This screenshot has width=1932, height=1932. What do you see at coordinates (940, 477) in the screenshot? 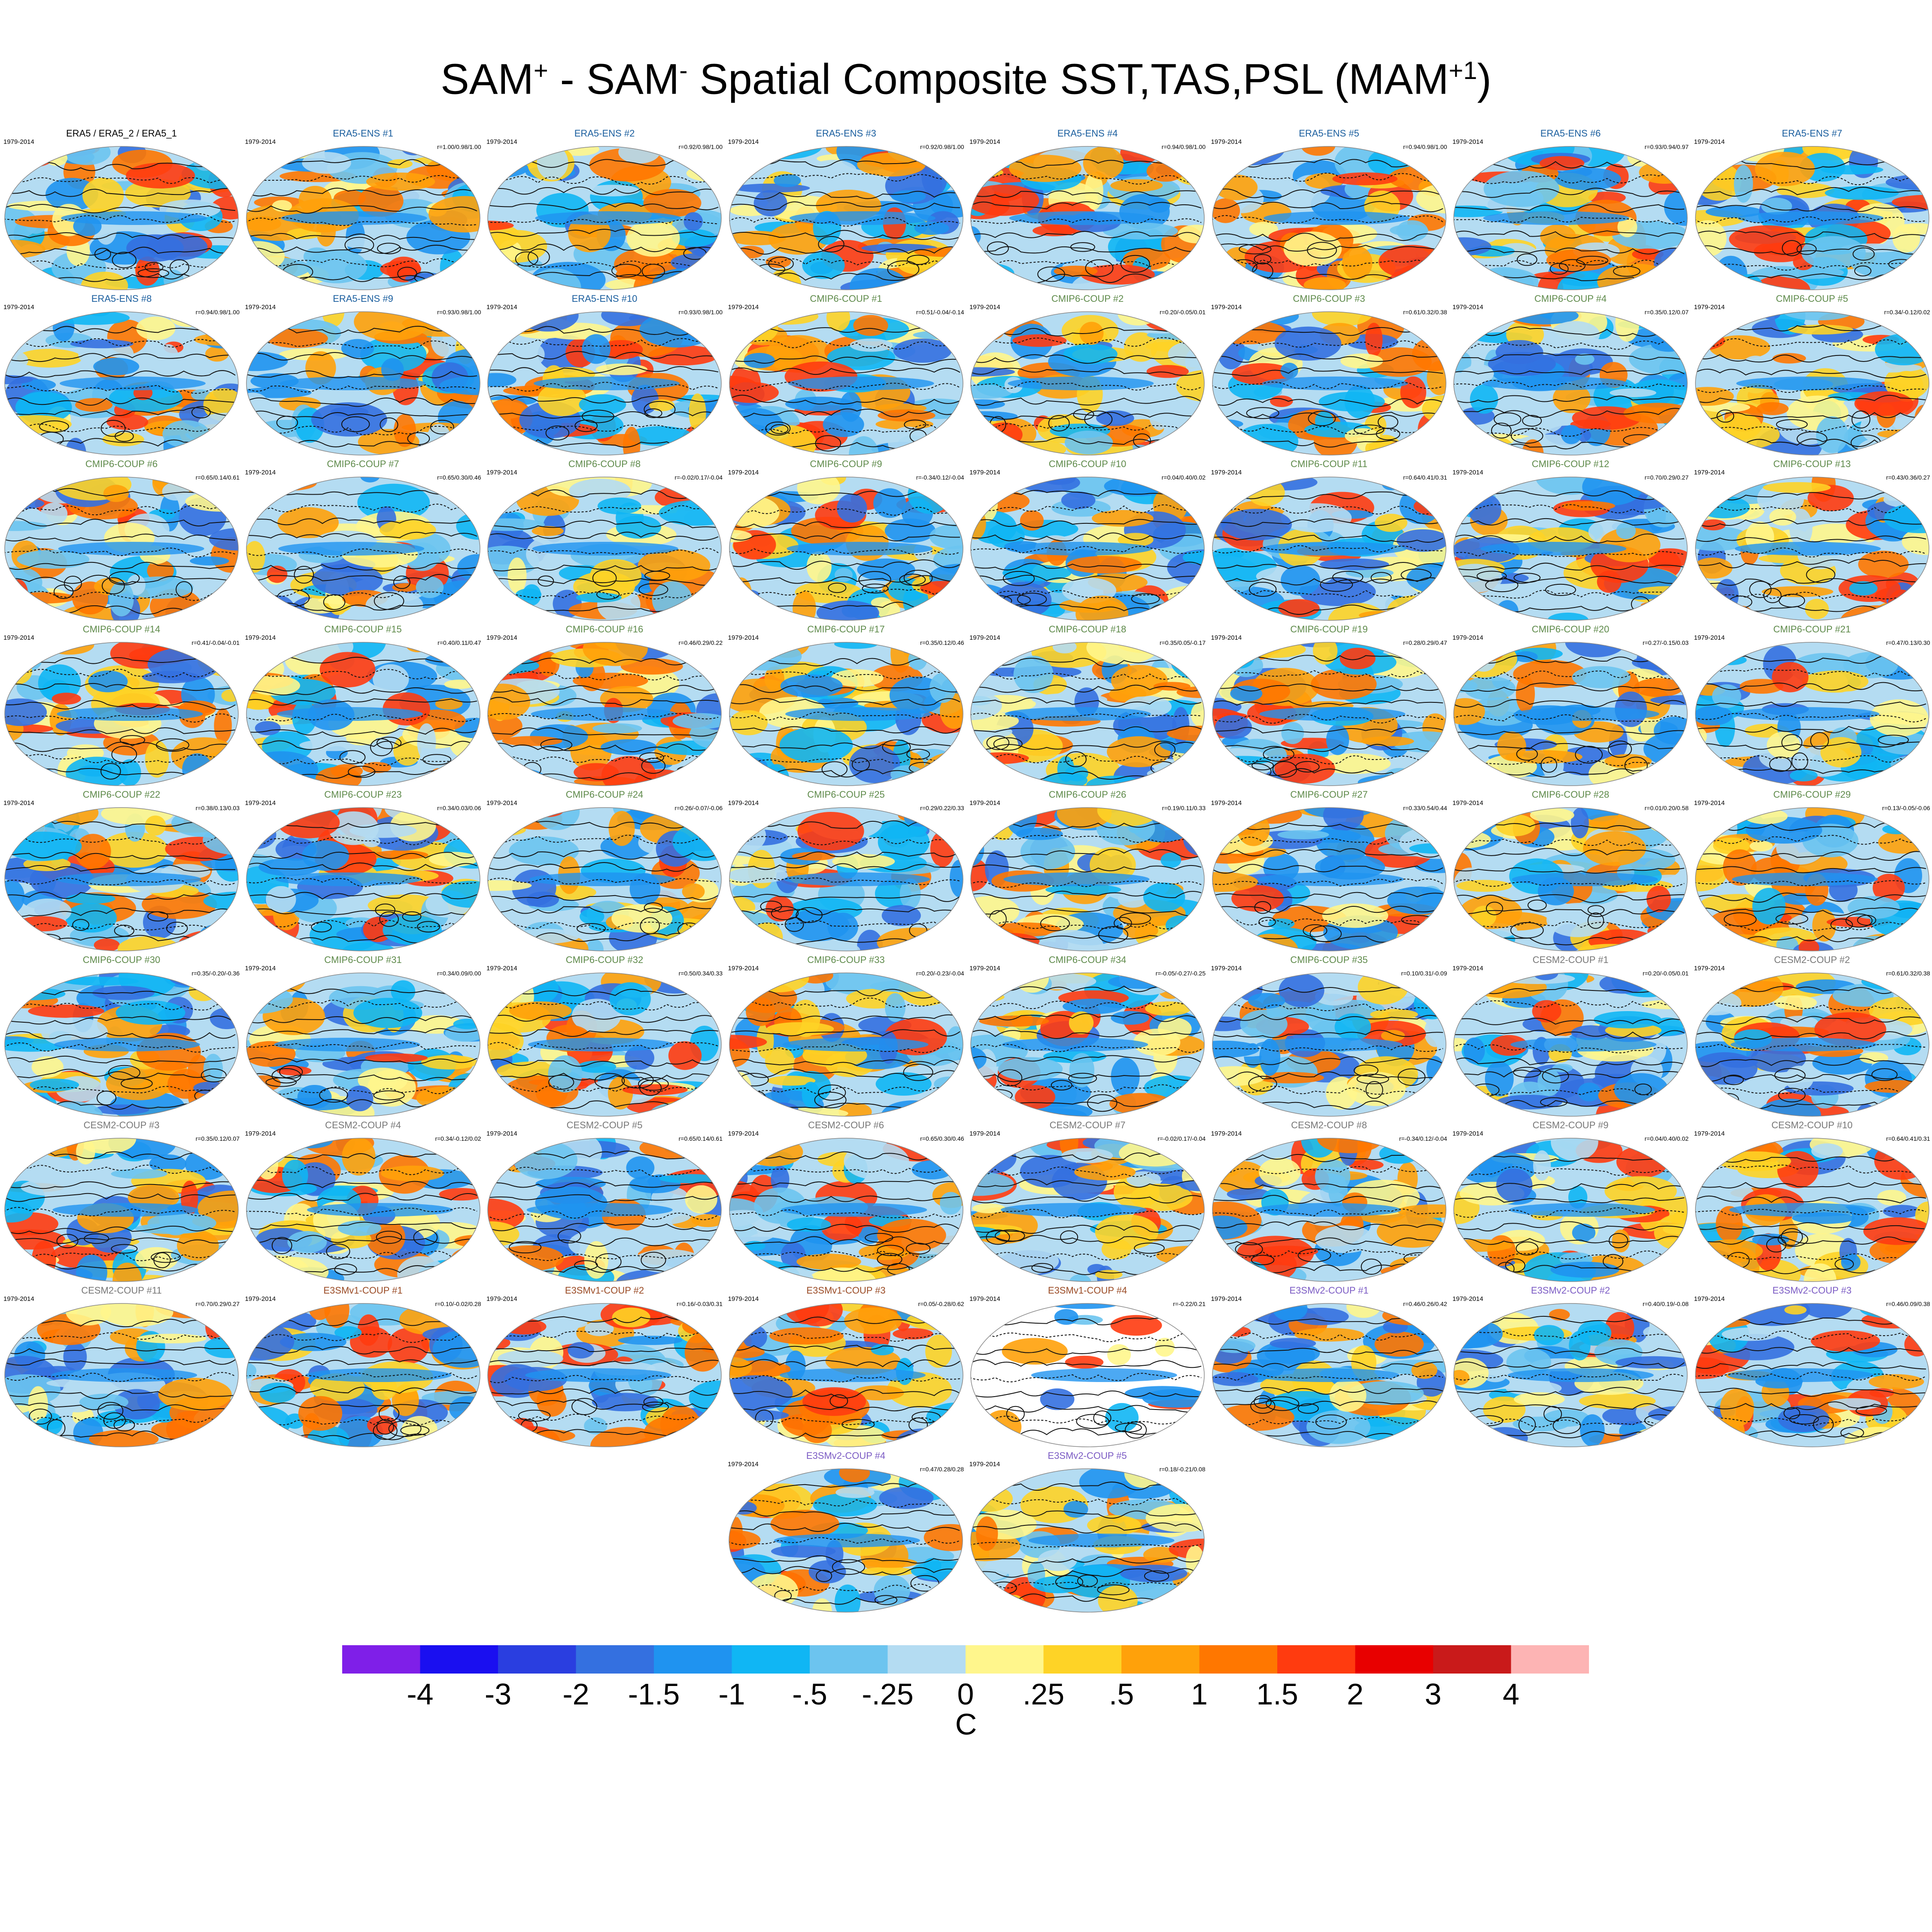
I see `panel-correlation: r=-0.34/0.12/-0.04` at bounding box center [940, 477].